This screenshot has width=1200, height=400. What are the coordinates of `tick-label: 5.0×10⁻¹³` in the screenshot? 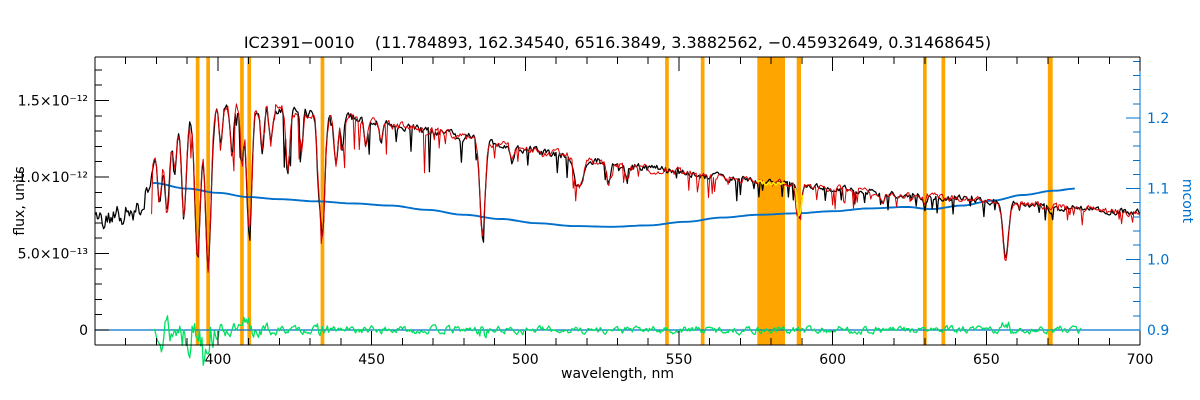 It's located at (53, 255).